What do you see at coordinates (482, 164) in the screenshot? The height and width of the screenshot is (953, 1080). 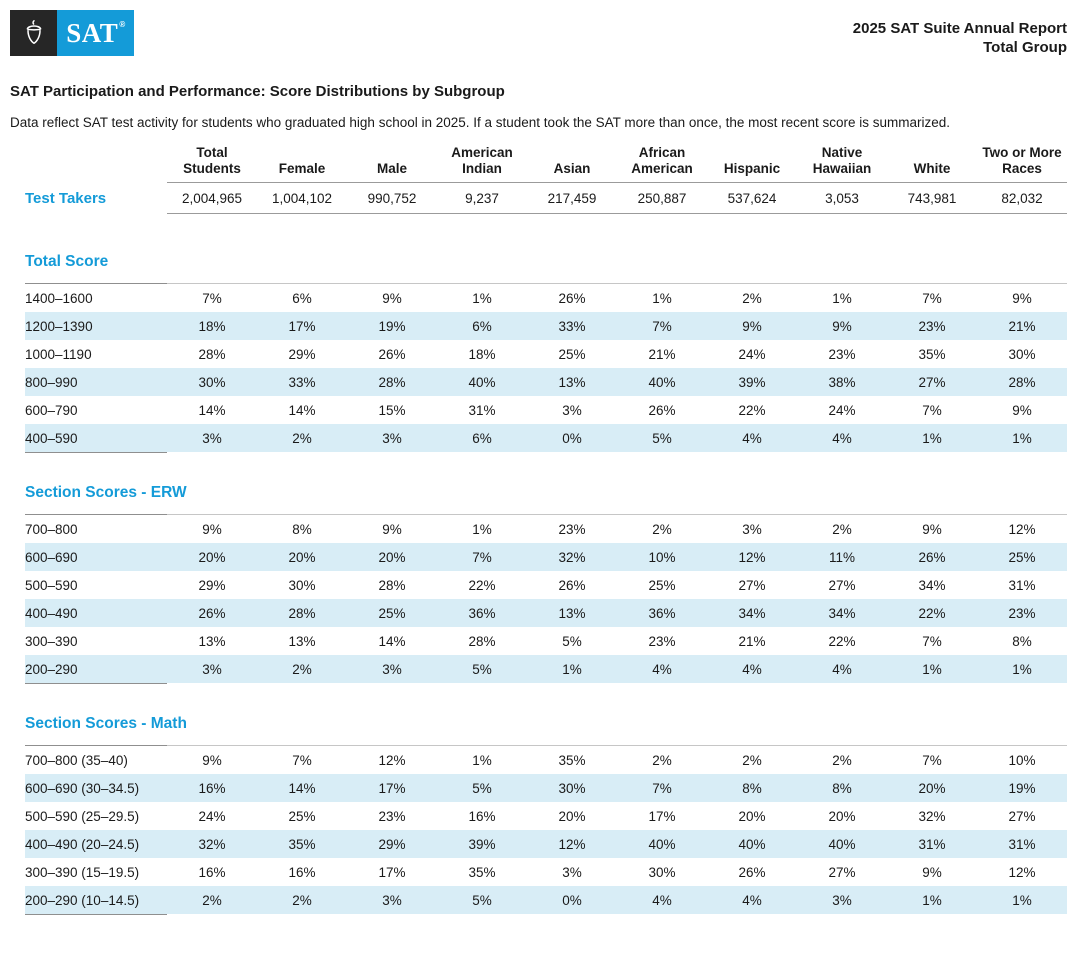 I see `column-header: American Indian` at bounding box center [482, 164].